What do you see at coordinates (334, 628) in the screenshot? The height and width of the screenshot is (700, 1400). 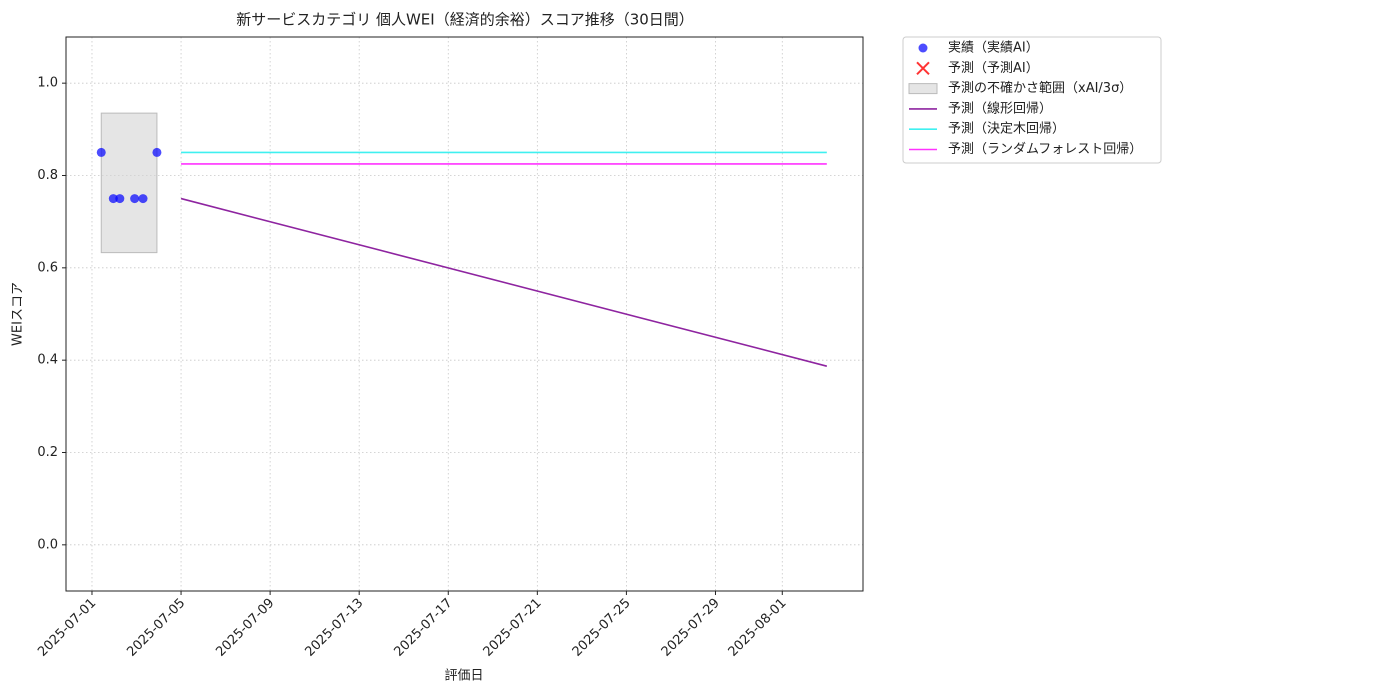 I see `x-tick-label: 2025-07-13` at bounding box center [334, 628].